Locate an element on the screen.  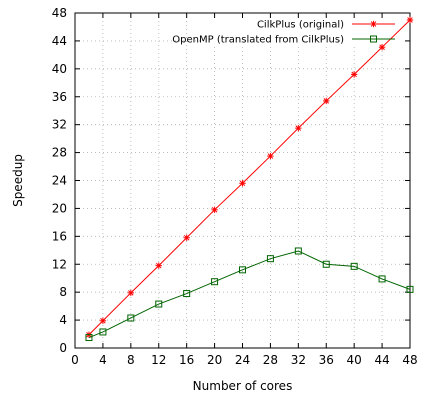
x-tick-label: 28 is located at coordinates (270, 360).